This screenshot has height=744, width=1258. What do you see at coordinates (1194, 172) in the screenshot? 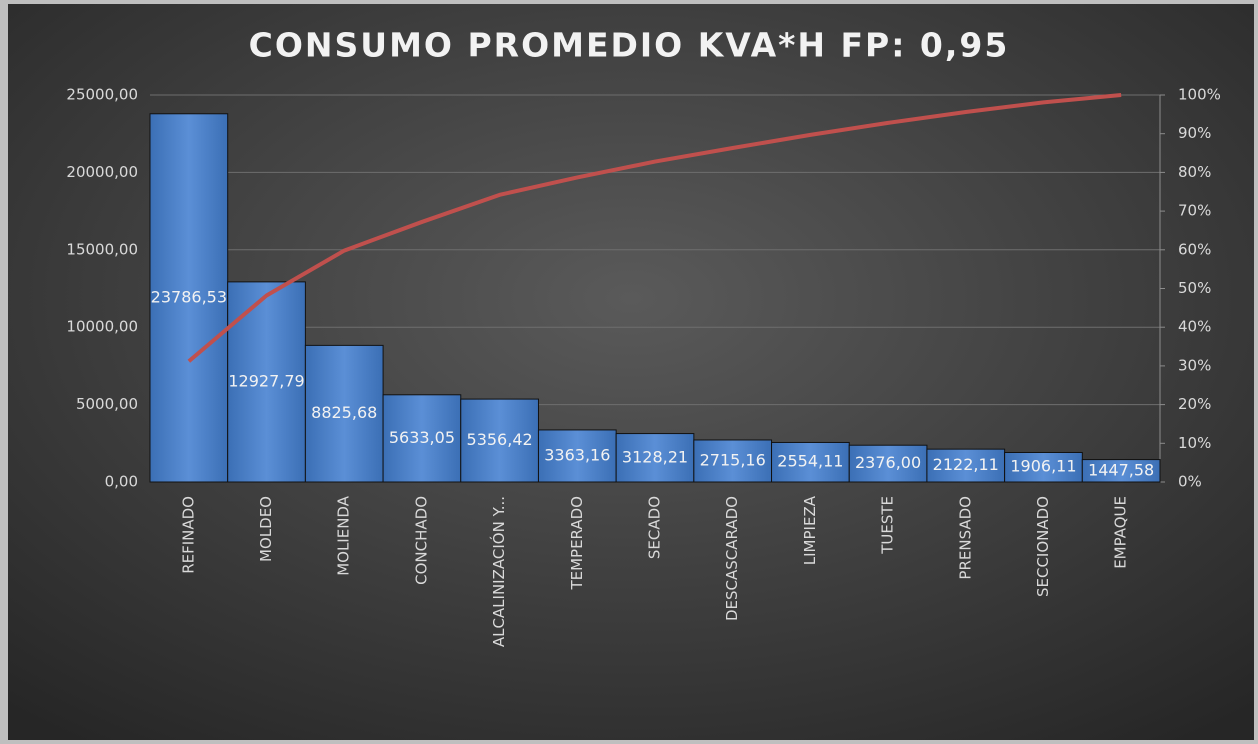
I see `y2-tick-label: 80%` at bounding box center [1194, 172].